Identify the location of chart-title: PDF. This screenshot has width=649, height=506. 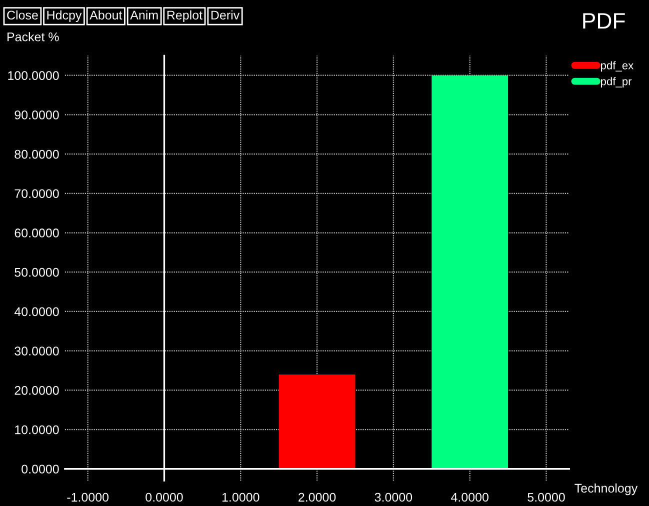
(604, 21).